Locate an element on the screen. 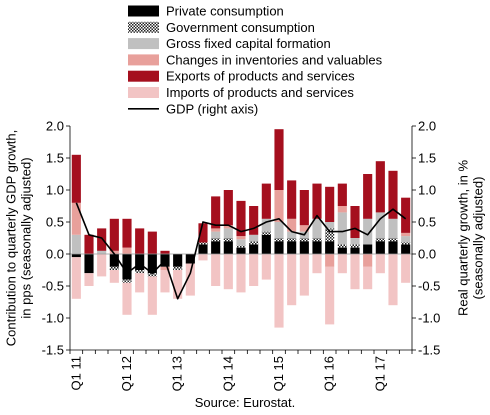 This screenshot has width=490, height=415. legend-swatch-government is located at coordinates (143, 27).